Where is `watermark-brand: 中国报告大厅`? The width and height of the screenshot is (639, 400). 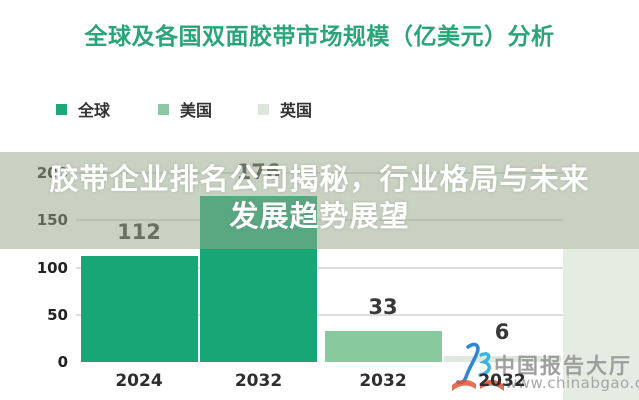
watermark-brand: 中国报告大厅 is located at coordinates (563, 366).